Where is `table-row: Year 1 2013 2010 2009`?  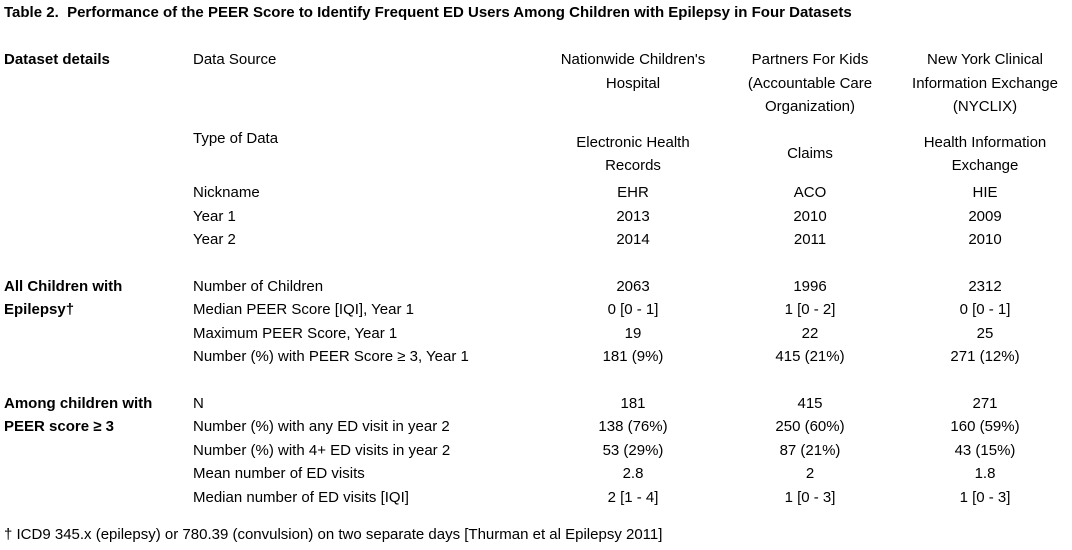
table-row: Year 1 2013 2010 2009 is located at coordinates (538, 217).